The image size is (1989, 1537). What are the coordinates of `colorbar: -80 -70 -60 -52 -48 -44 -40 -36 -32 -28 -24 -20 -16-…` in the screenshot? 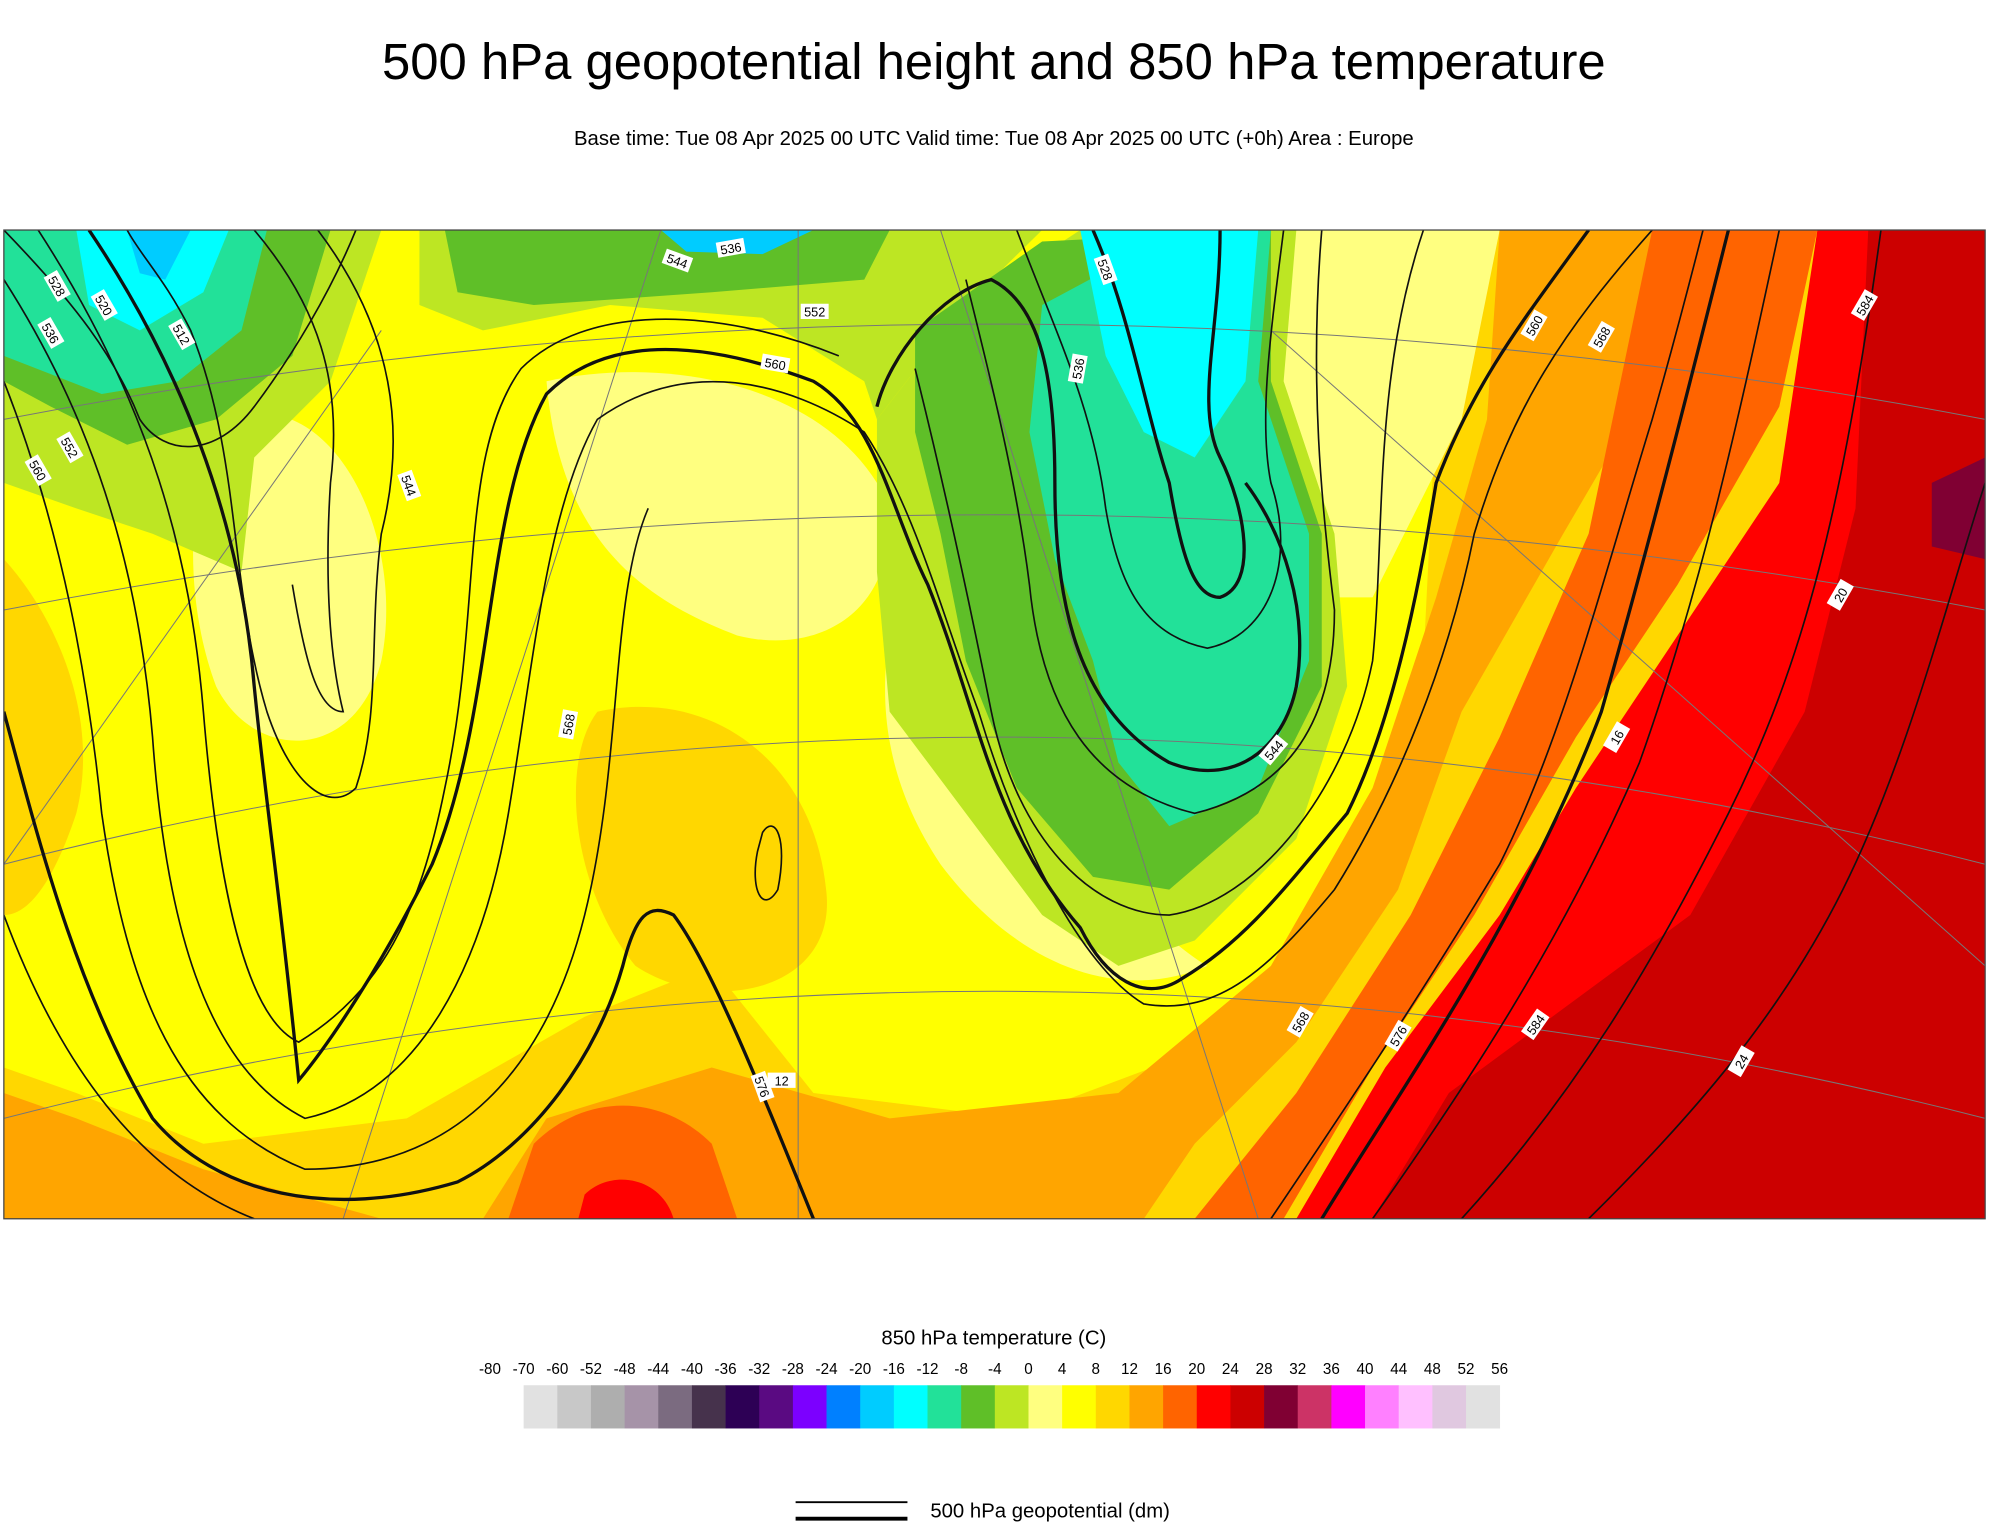 It's located at (993, 1395).